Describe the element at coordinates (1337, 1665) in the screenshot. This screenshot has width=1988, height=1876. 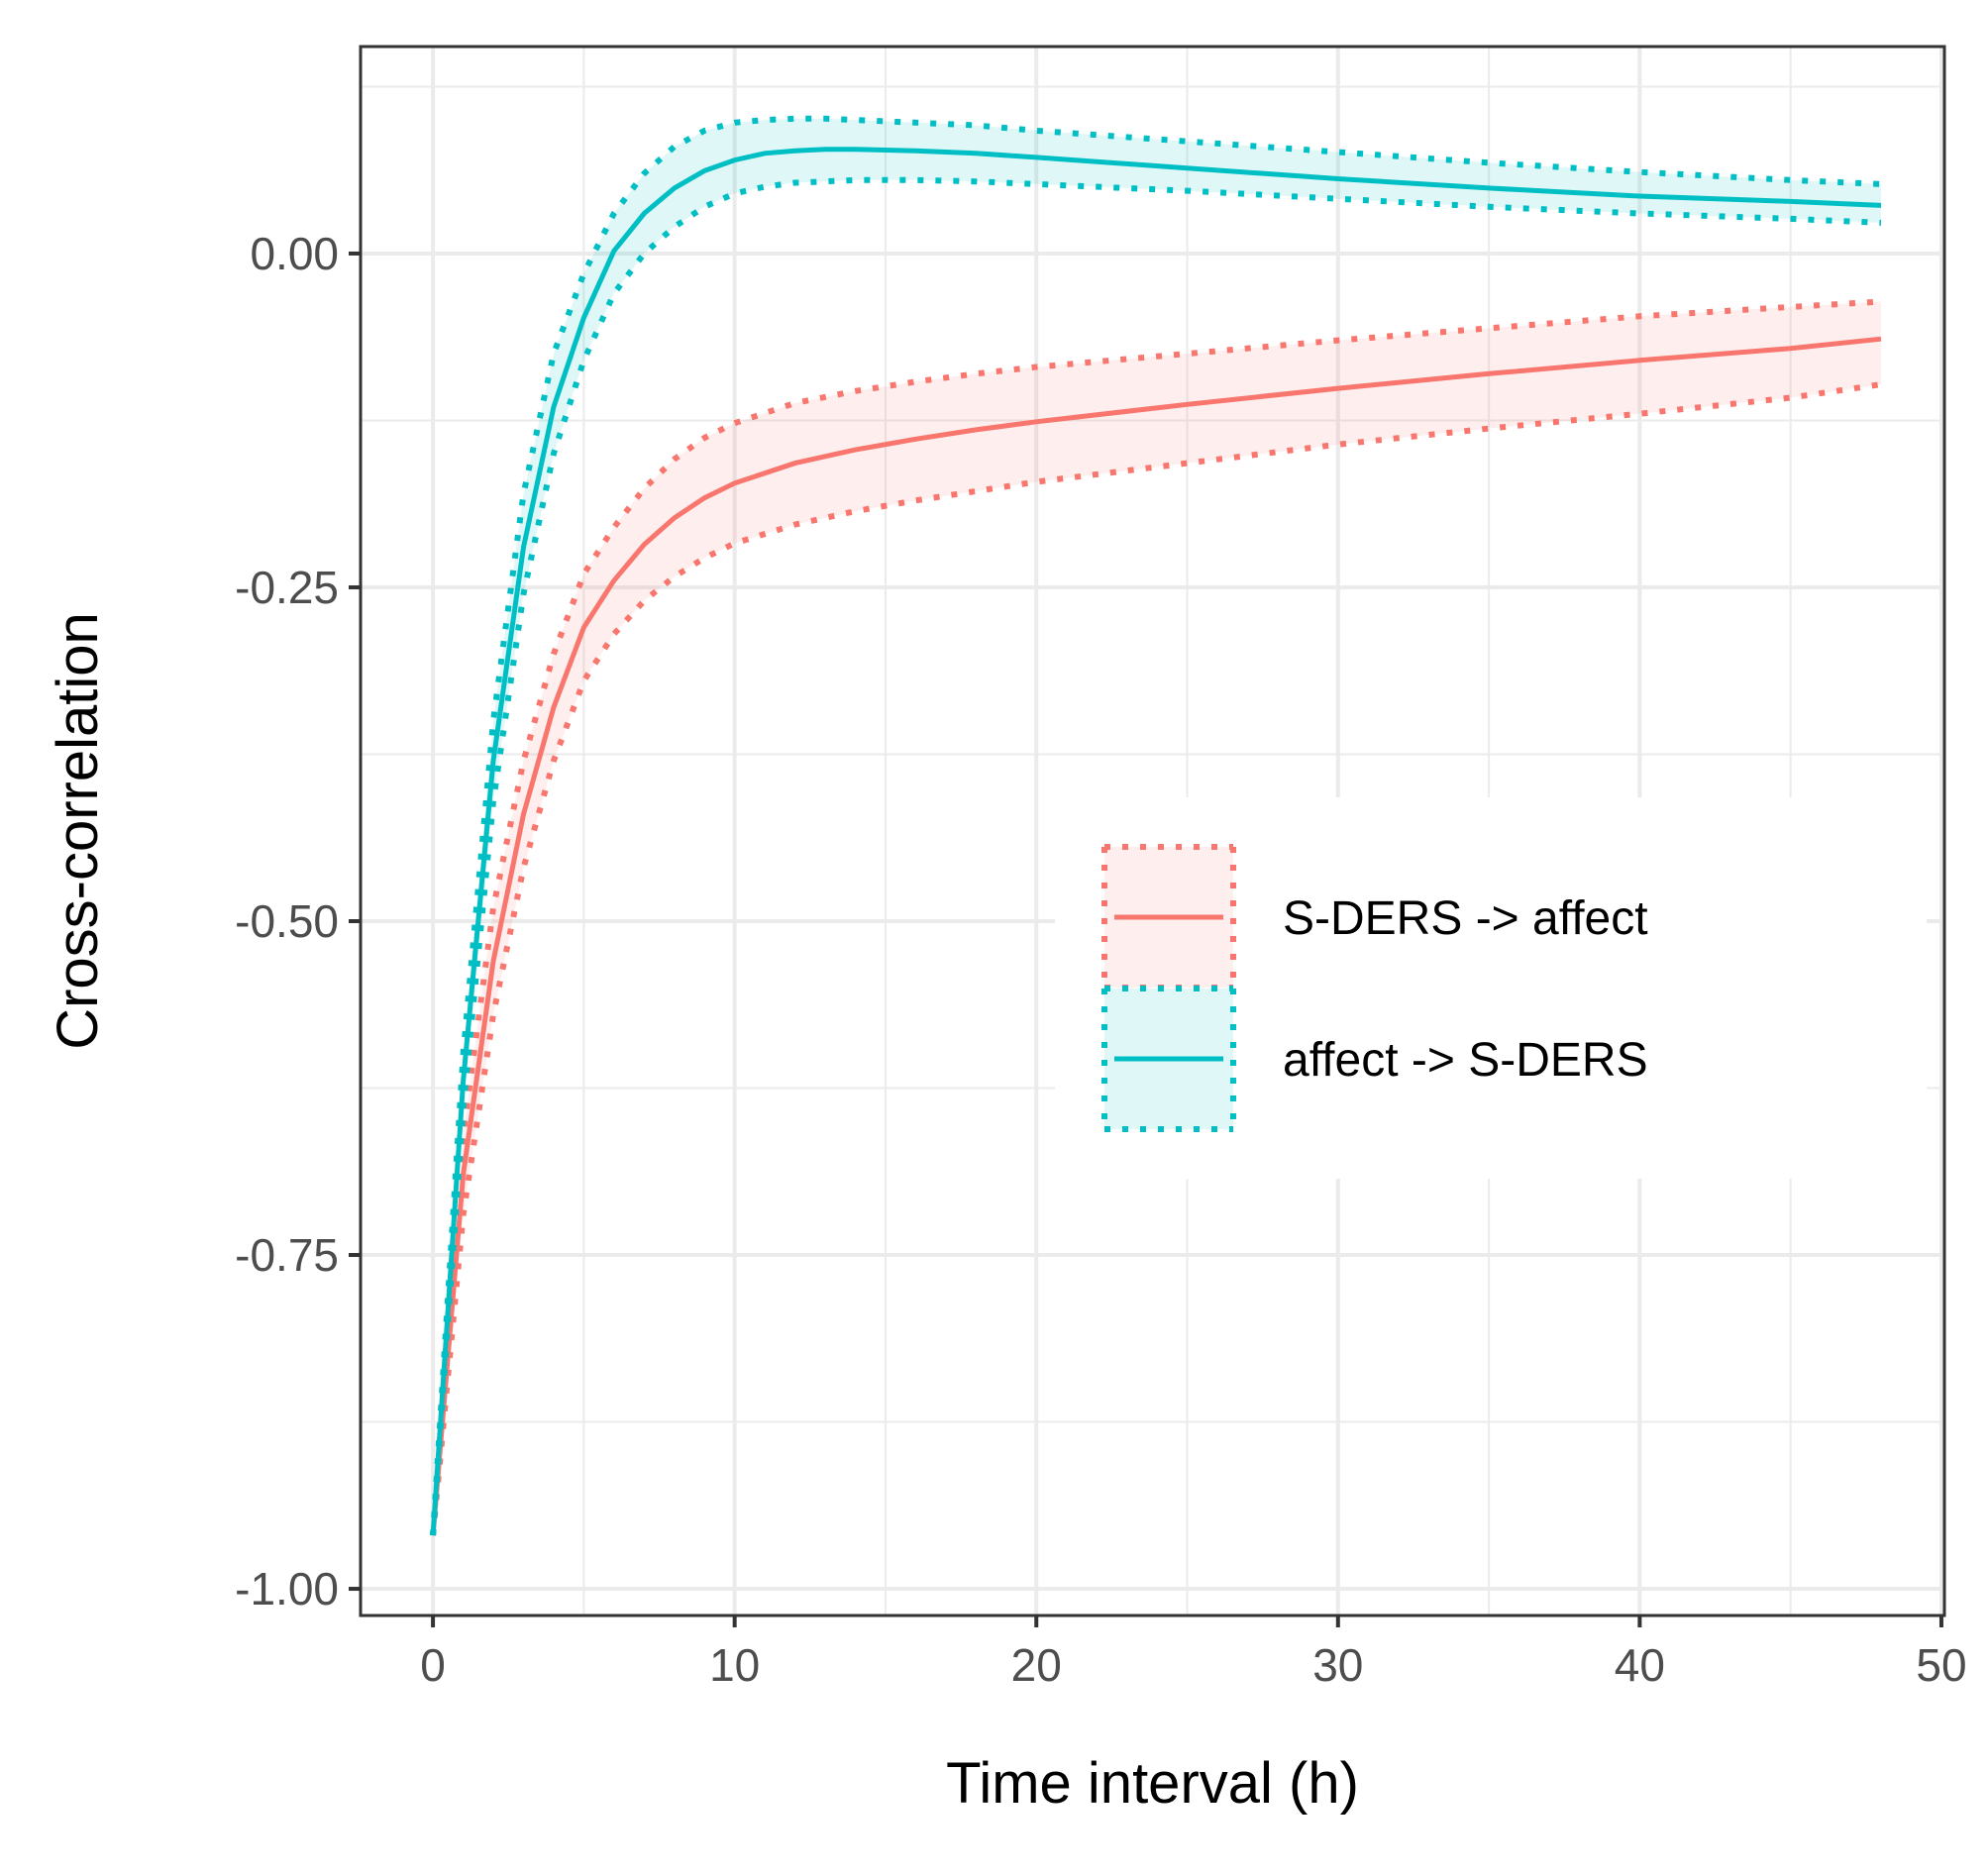
I see `x-tick-label: 30` at that location.